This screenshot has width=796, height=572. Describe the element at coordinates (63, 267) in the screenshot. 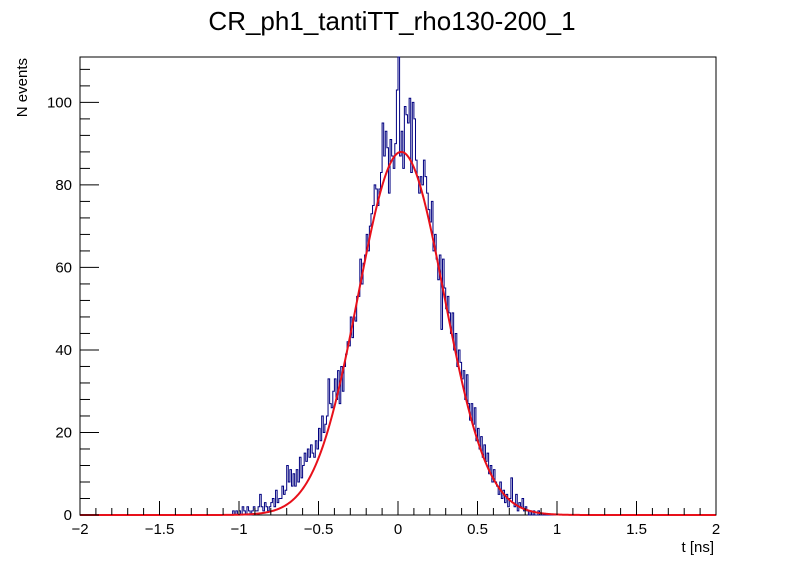

I see `y-tick-label: 60` at that location.